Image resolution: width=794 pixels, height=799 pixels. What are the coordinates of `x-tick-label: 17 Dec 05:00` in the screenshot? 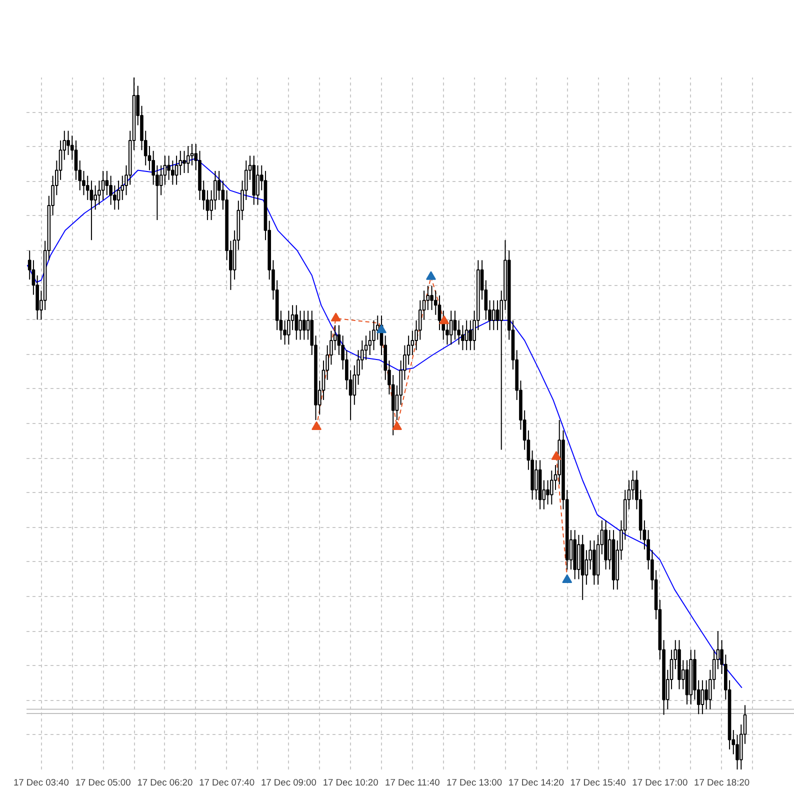 It's located at (103, 783).